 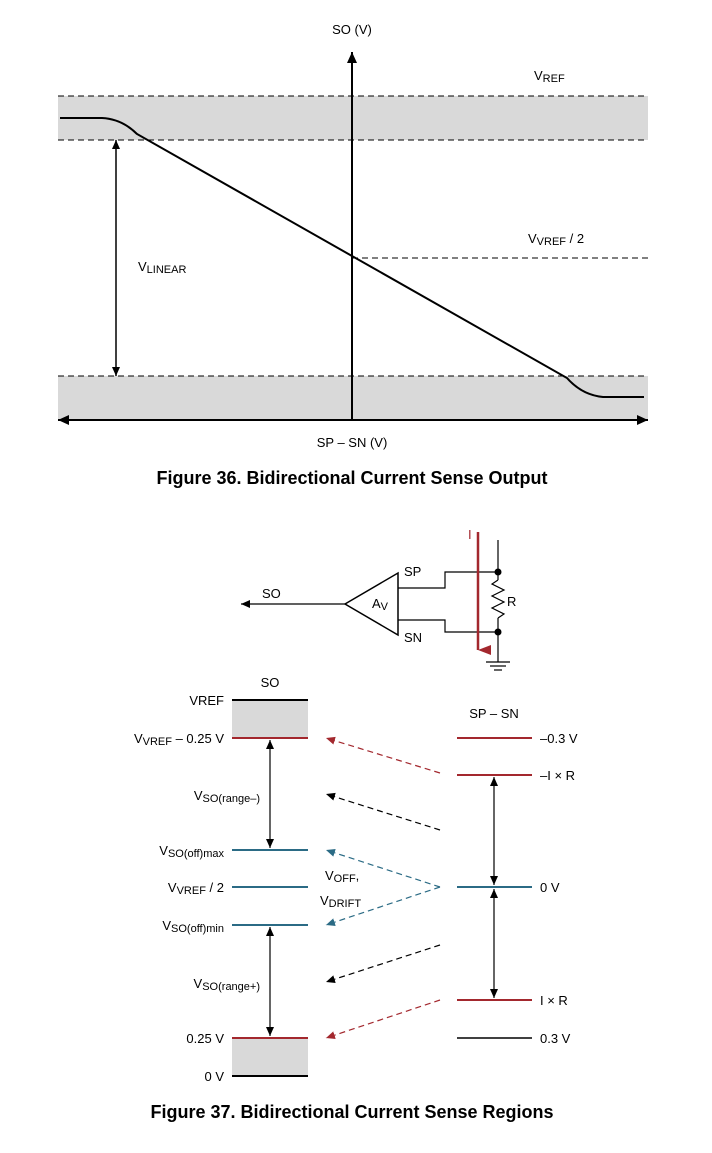 What do you see at coordinates (191, 851) in the screenshot?
I see `off-max-label: VSO(off)max` at bounding box center [191, 851].